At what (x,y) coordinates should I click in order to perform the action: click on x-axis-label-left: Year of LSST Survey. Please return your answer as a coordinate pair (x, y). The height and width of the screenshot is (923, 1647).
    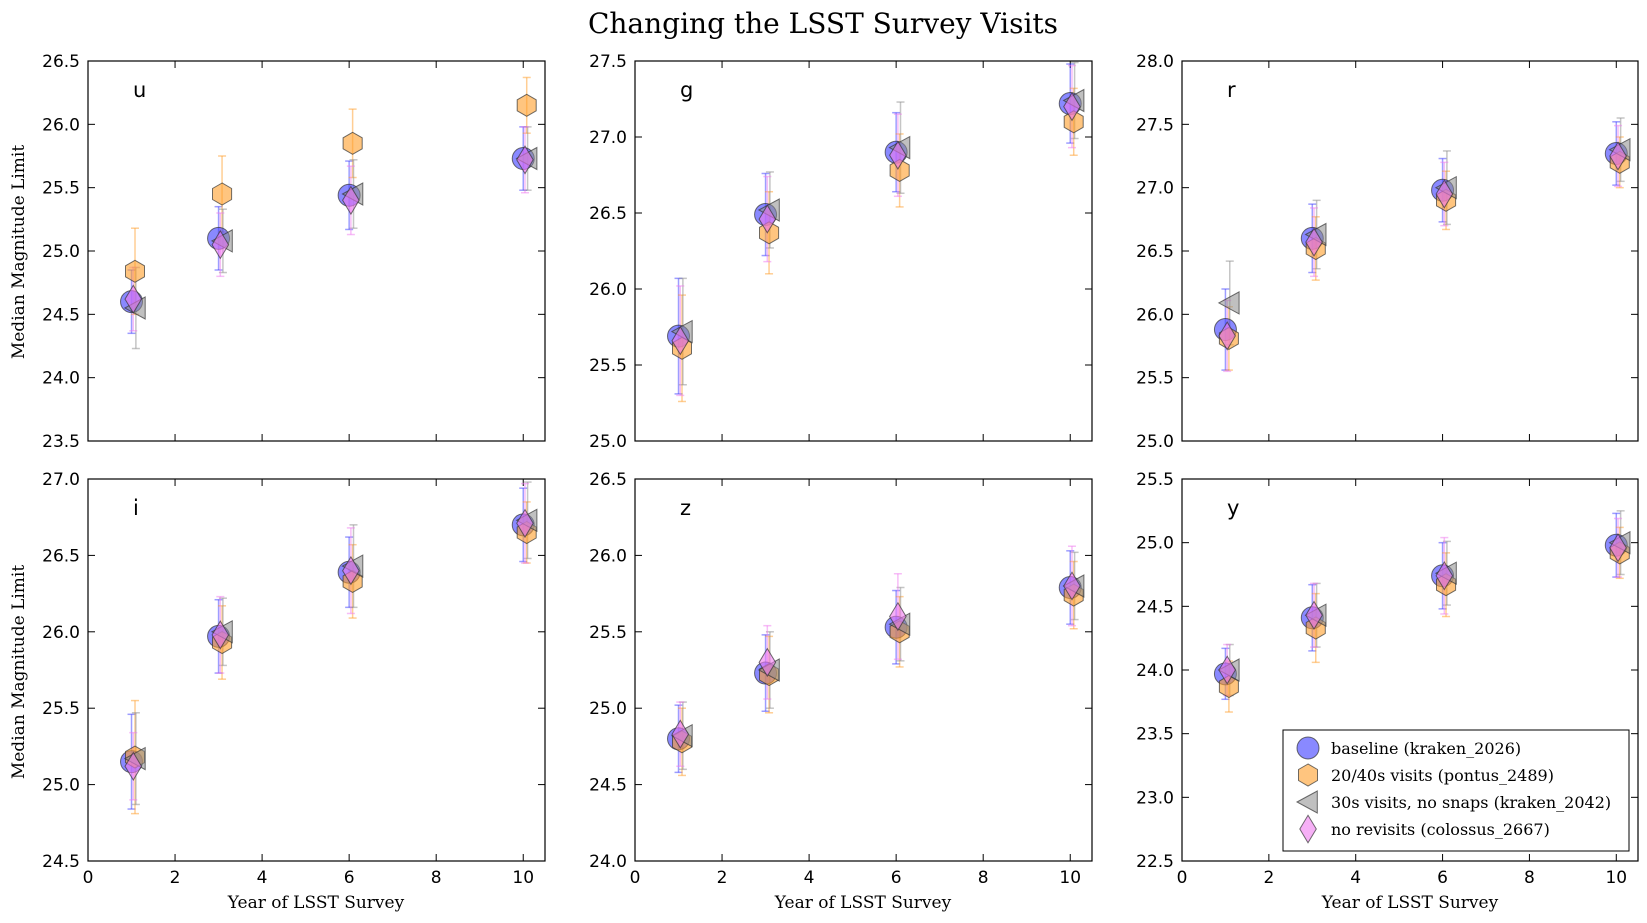
    Looking at the image, I should click on (316, 903).